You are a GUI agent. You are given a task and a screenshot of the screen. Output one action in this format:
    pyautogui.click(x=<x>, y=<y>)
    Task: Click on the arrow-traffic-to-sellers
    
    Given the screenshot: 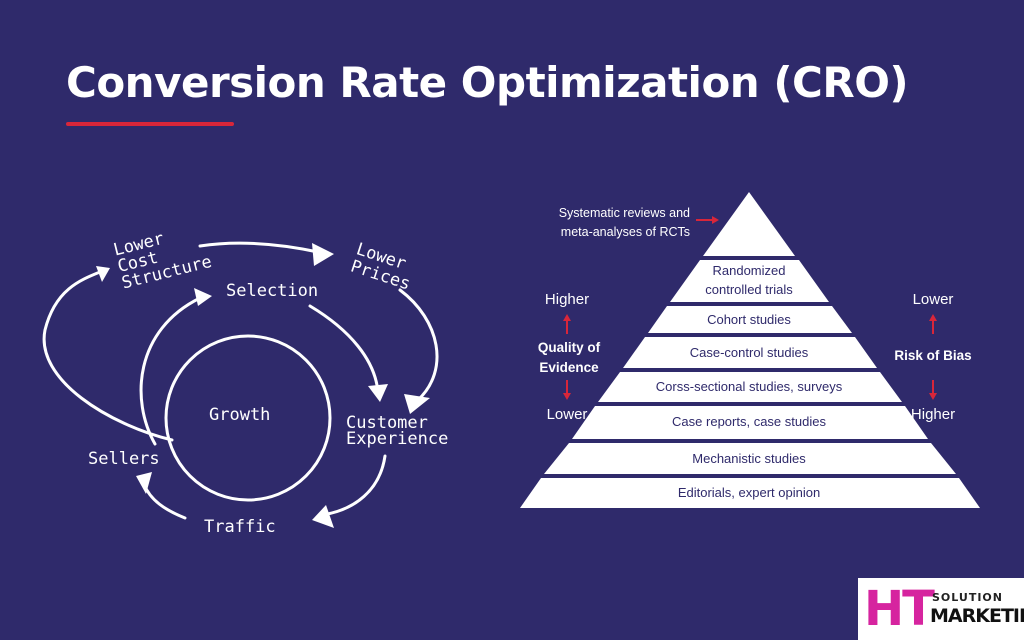 What is the action you would take?
    pyautogui.click(x=164, y=501)
    